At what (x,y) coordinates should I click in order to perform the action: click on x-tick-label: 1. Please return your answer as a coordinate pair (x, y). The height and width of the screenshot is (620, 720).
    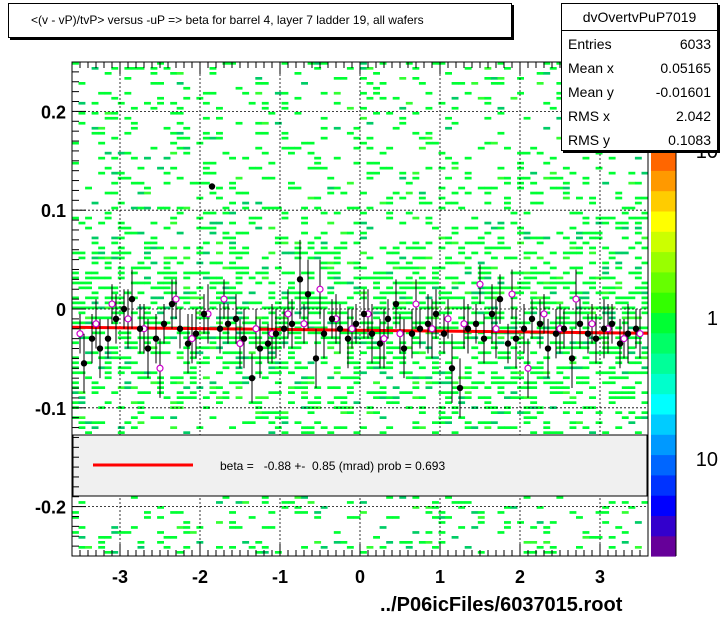
    Looking at the image, I should click on (440, 577).